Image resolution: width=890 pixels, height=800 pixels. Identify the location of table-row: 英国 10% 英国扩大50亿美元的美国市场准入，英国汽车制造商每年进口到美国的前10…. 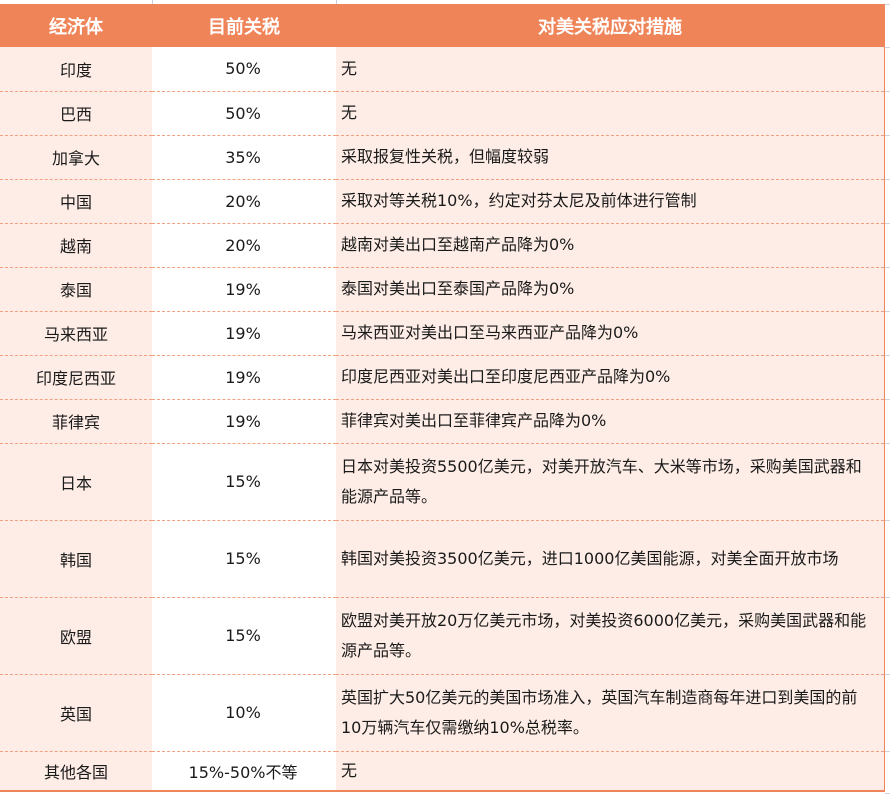
(442, 713).